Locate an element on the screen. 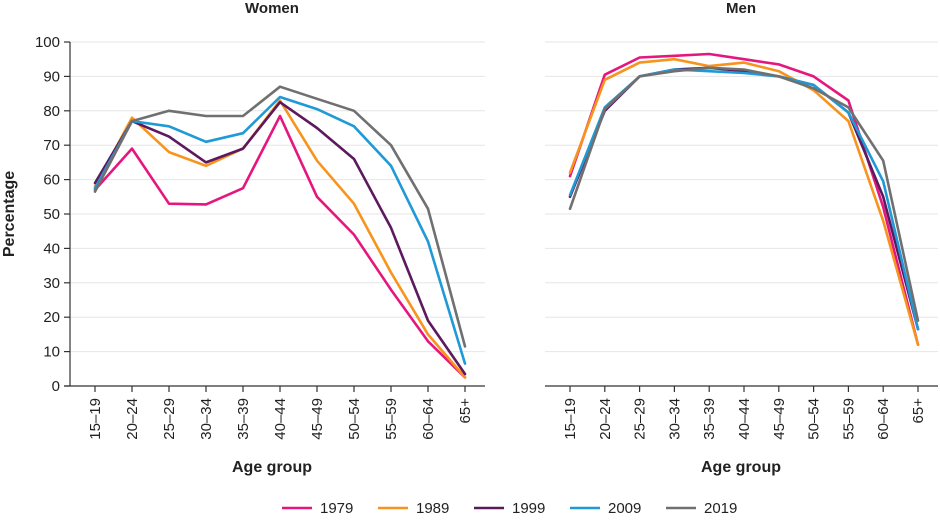 Image resolution: width=940 pixels, height=523 pixels. y-tick-label: 80 is located at coordinates (51, 111).